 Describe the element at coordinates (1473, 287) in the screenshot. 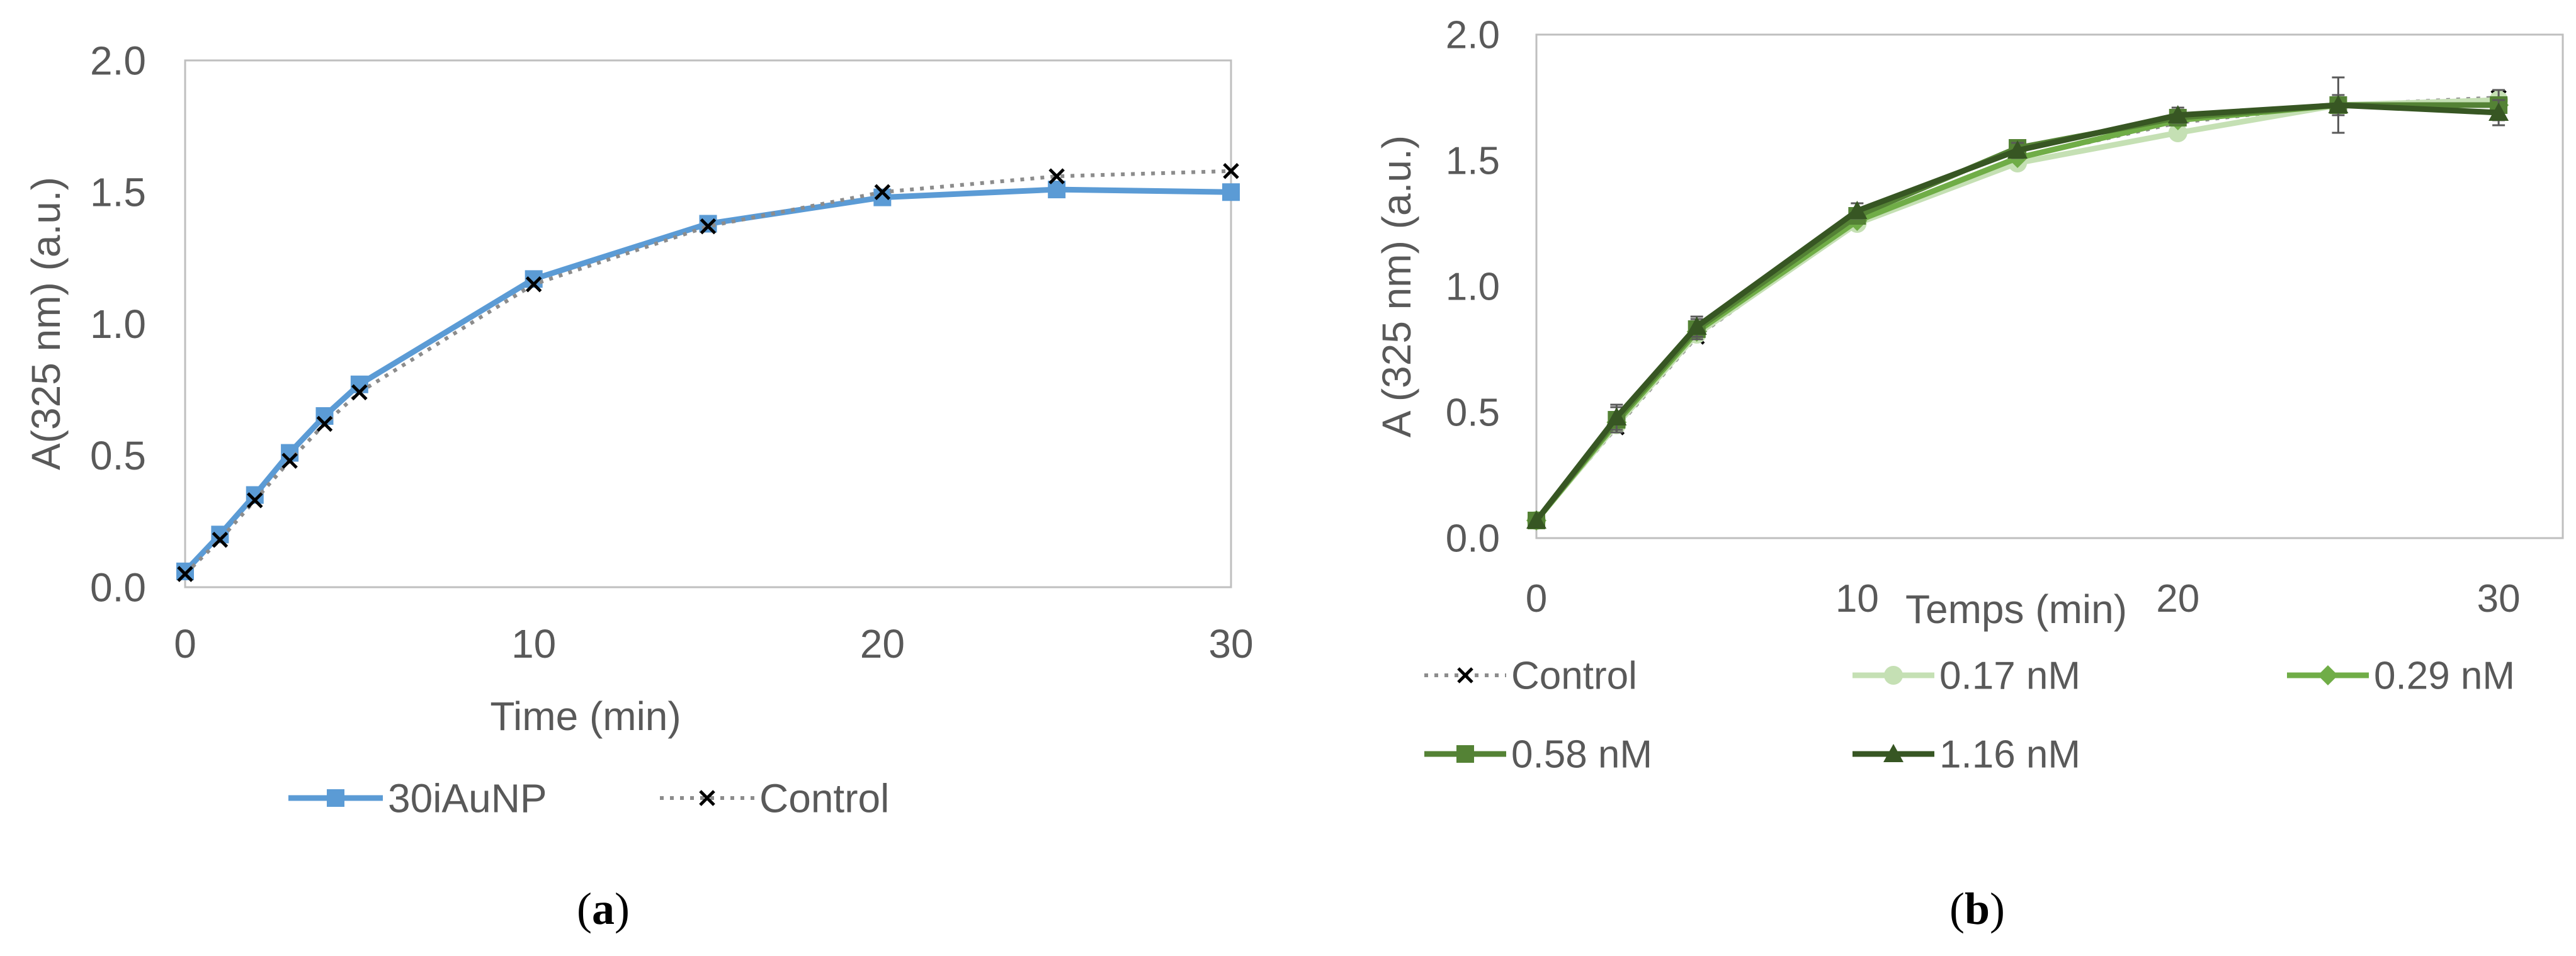

I see `chart-b-ytick-label: 1.0` at that location.